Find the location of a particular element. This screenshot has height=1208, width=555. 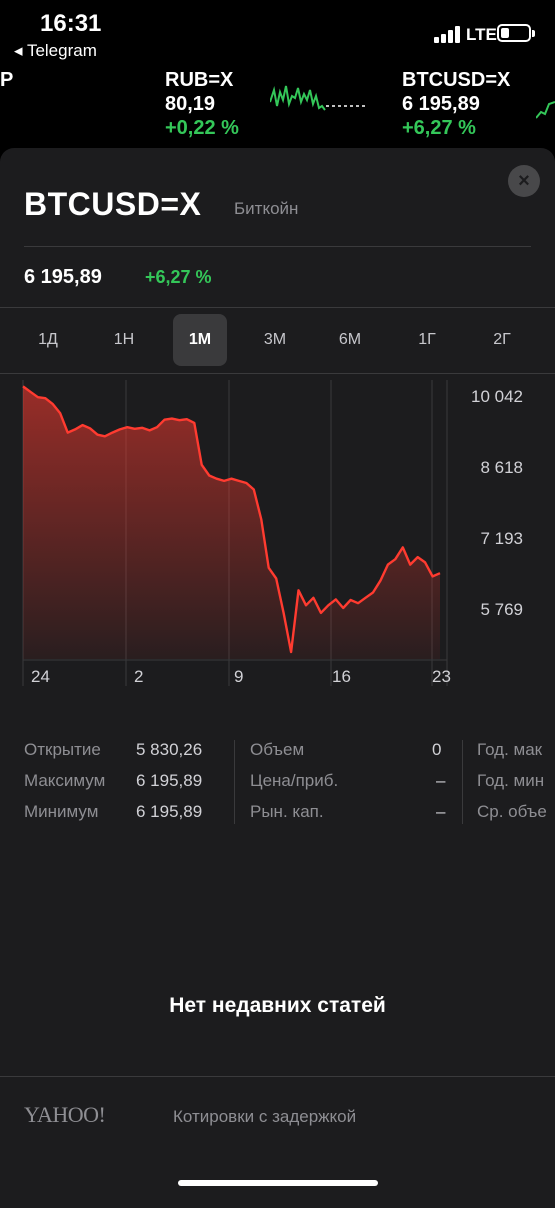

stat-mktcap-value: – is located at coordinates (441, 811).